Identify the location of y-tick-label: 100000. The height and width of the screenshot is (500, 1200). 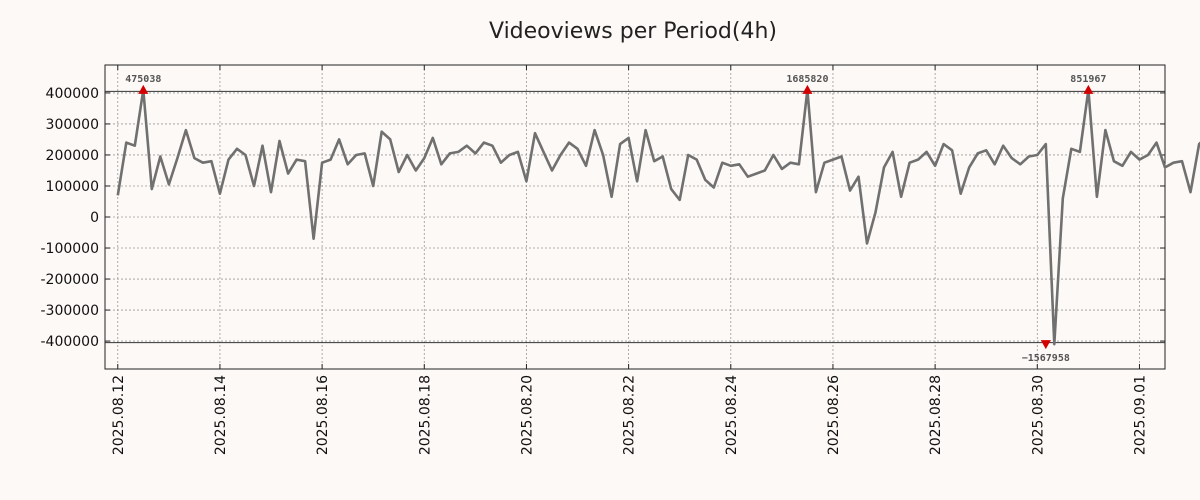
(72, 187).